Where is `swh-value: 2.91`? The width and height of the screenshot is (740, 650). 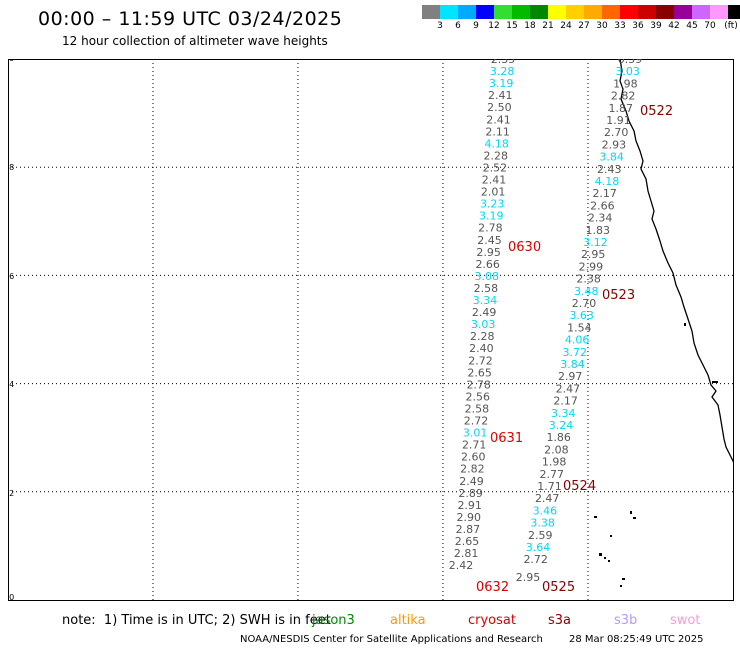
swh-value: 2.91 is located at coordinates (469, 505).